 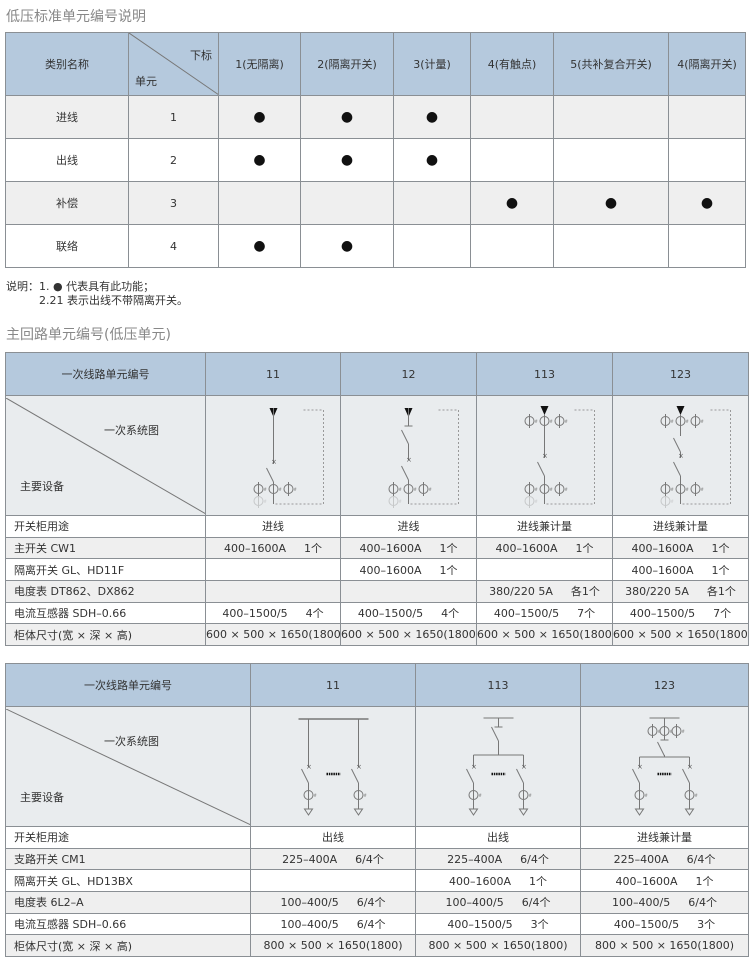 I want to click on spec-value: 出线, so click(x=333, y=838).